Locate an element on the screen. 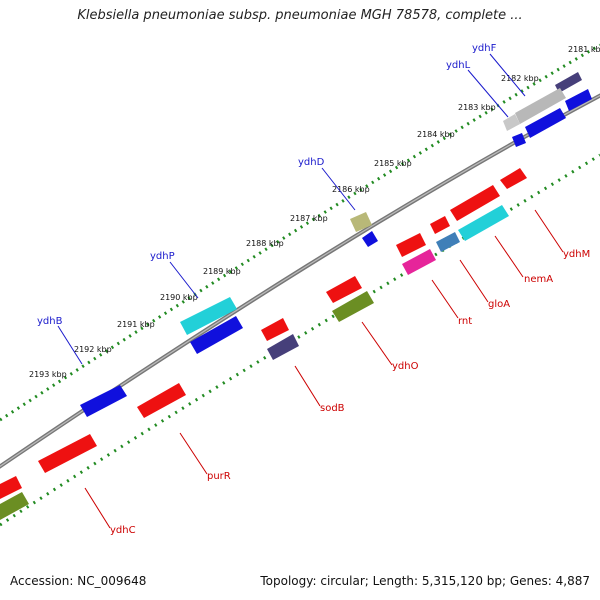 This screenshot has width=600, height=600. gene-ydhP is located at coordinates (211, 325).